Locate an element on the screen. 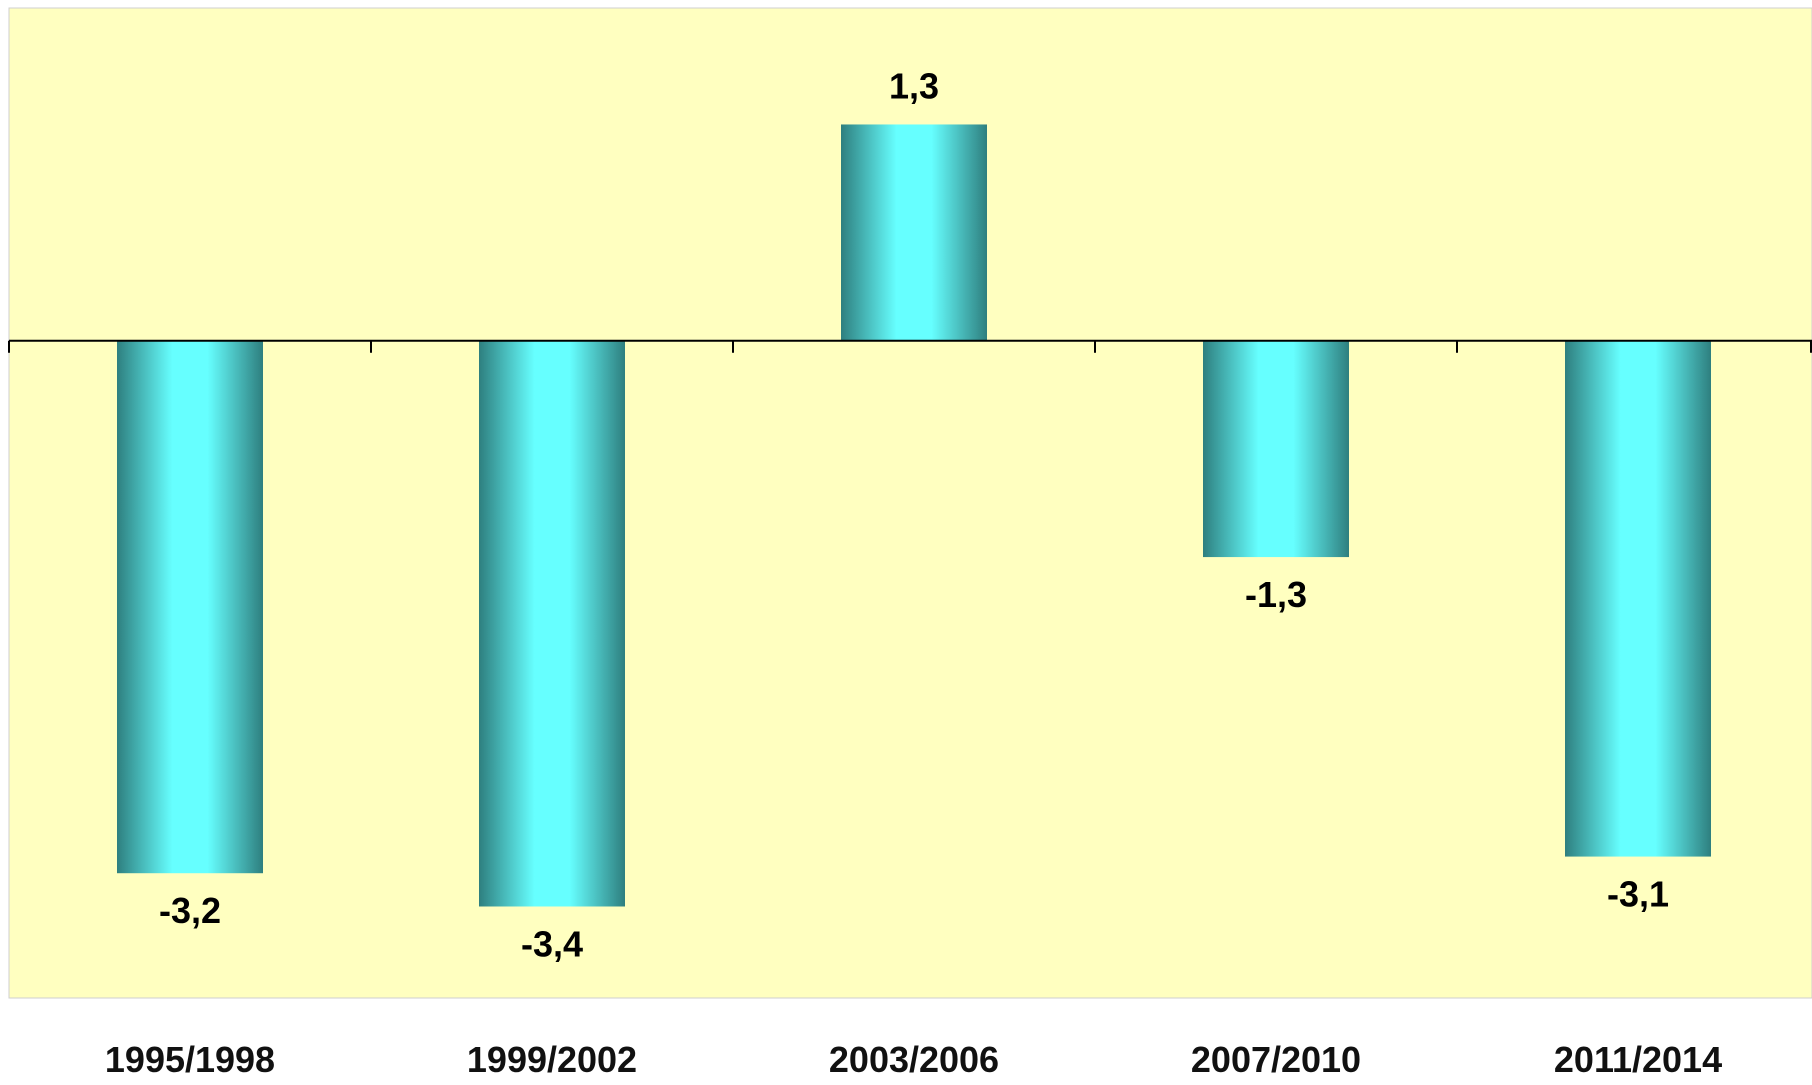 This screenshot has height=1085, width=1812. x-tick-label-2003-2006: 2003/2006 is located at coordinates (914, 1059).